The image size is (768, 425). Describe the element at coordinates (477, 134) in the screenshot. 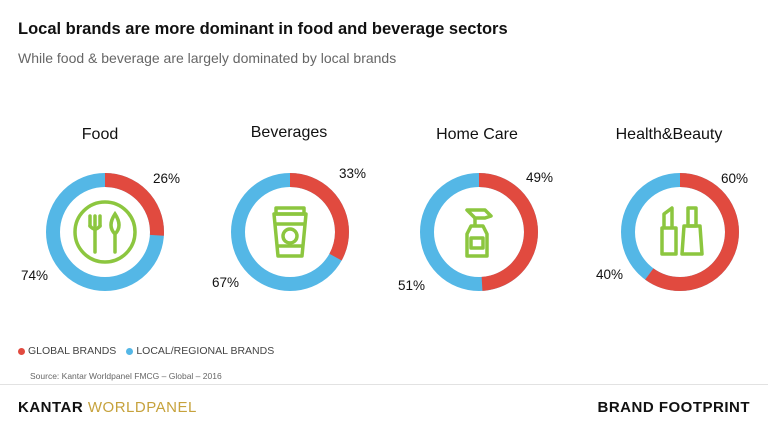

I see `chart-title-home-care: Home Care` at that location.